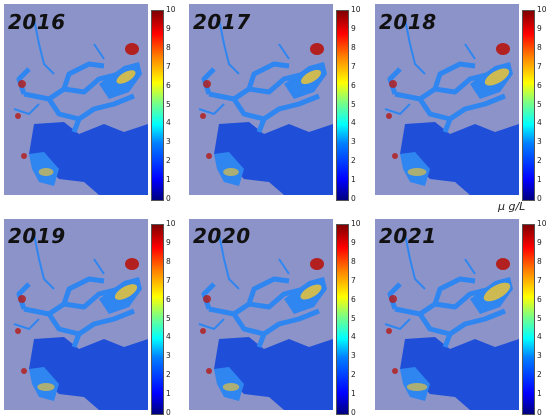  I want to click on panel-year-label: 2021, so click(408, 236).